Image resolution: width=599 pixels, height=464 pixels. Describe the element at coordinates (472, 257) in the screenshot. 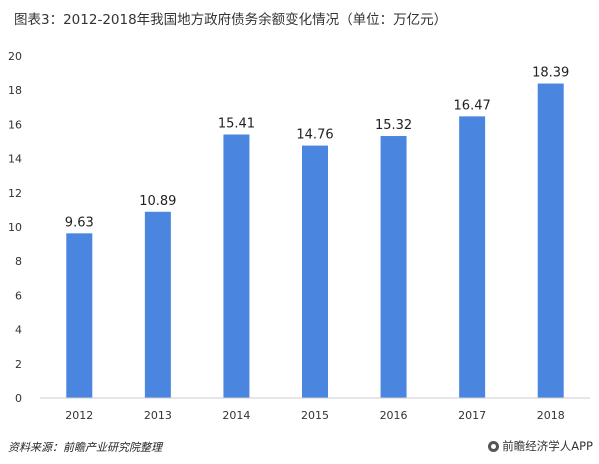

I see `bar-2017` at that location.